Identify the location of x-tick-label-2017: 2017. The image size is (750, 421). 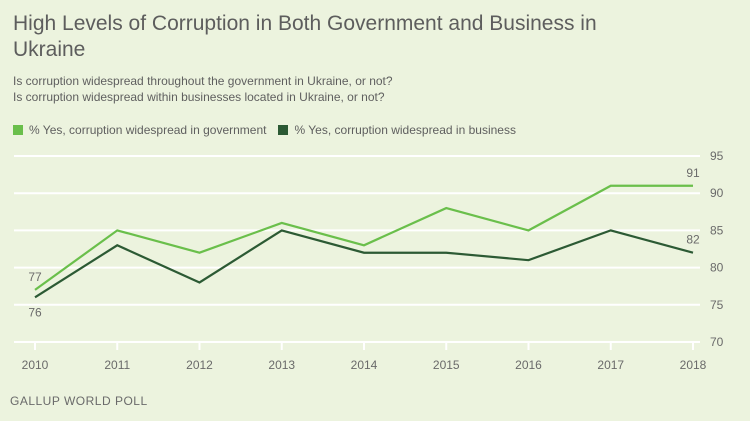
(610, 365).